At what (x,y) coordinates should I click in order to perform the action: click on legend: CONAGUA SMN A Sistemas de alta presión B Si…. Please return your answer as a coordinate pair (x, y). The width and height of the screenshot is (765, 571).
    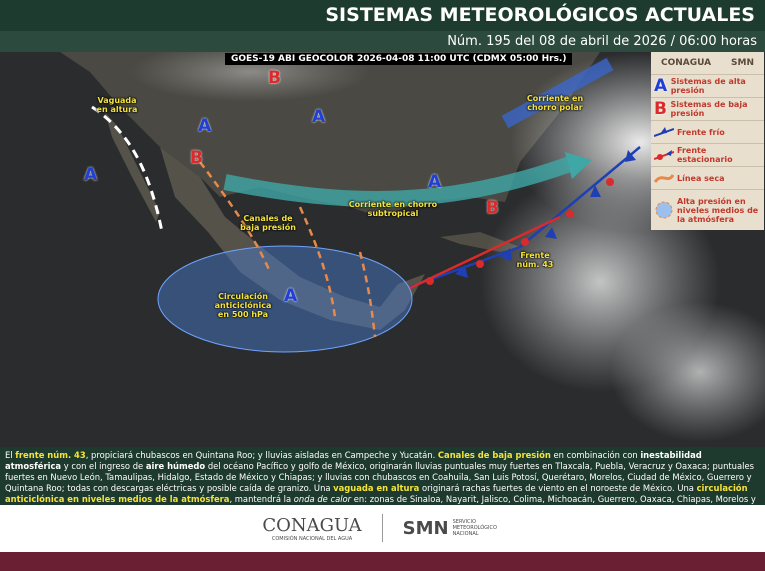
    Looking at the image, I should click on (707, 141).